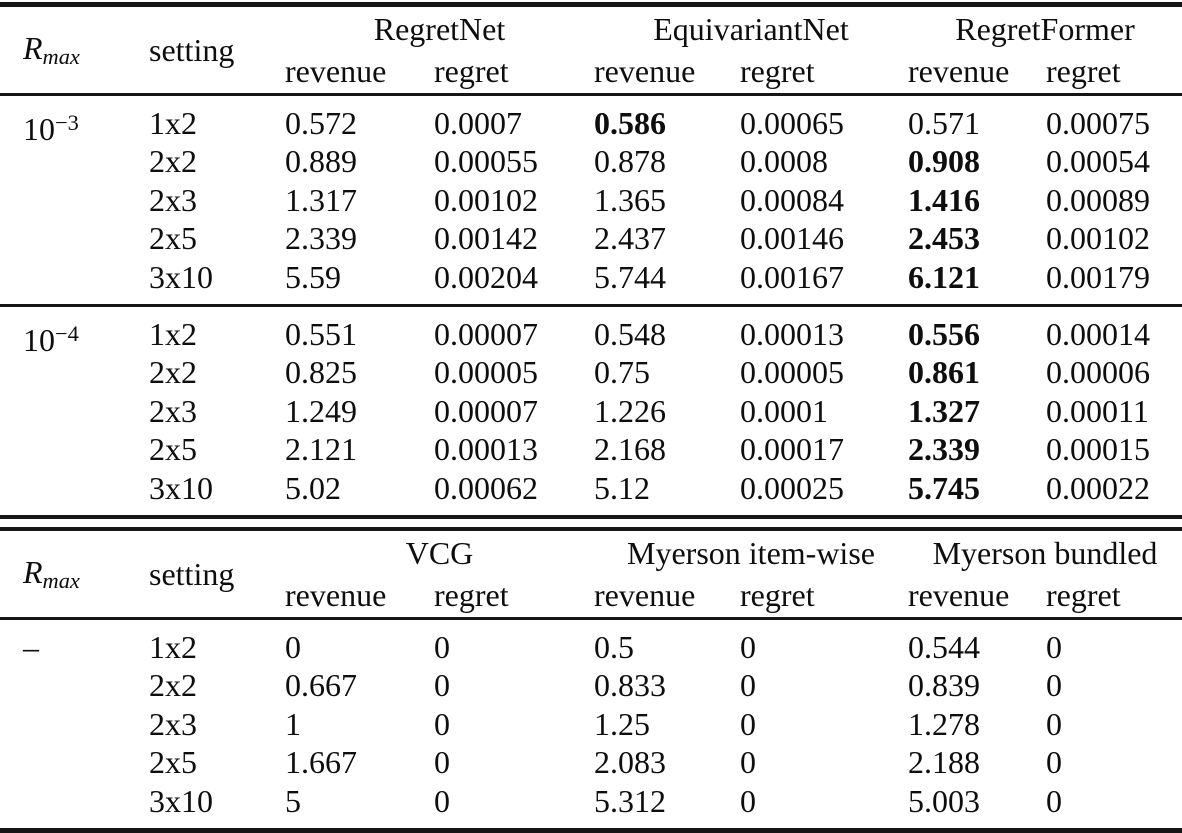 This screenshot has height=833, width=1182. What do you see at coordinates (86, 337) in the screenshot?
I see `rmax-cell: 10−4` at bounding box center [86, 337].